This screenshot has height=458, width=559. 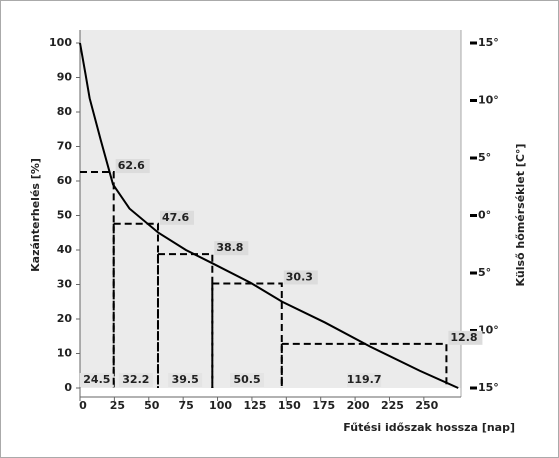 What do you see at coordinates (358, 405) in the screenshot?
I see `x-tick-label: 200` at bounding box center [358, 405].